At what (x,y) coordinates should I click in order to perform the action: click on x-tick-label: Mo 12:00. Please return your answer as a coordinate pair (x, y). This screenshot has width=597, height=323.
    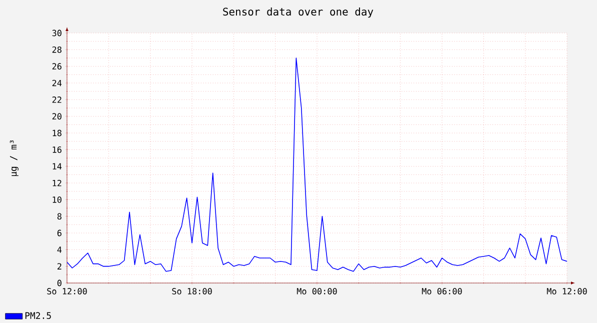
    Looking at the image, I should click on (566, 291).